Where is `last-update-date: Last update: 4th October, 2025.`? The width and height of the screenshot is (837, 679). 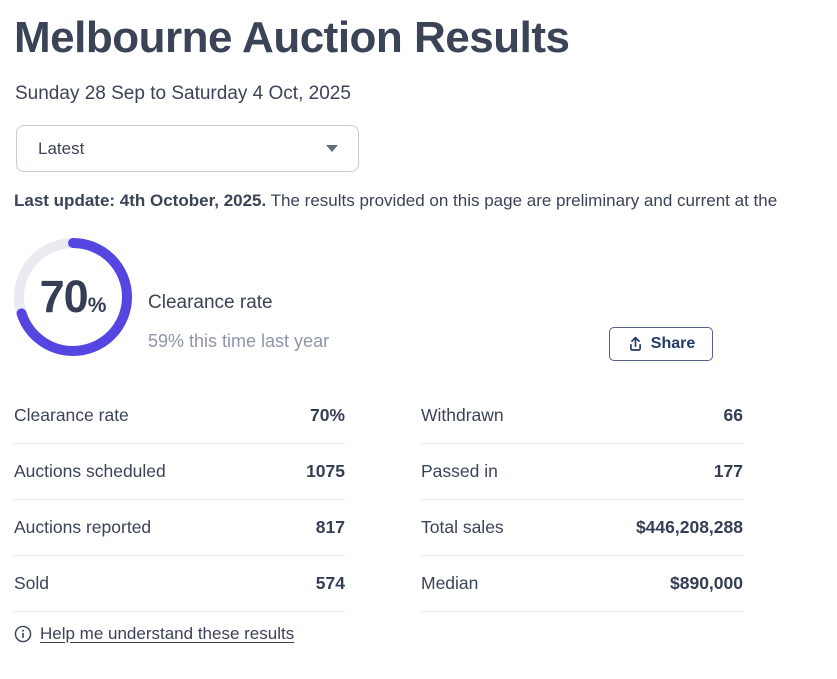 last-update-date: Last update: 4th October, 2025. is located at coordinates (140, 200).